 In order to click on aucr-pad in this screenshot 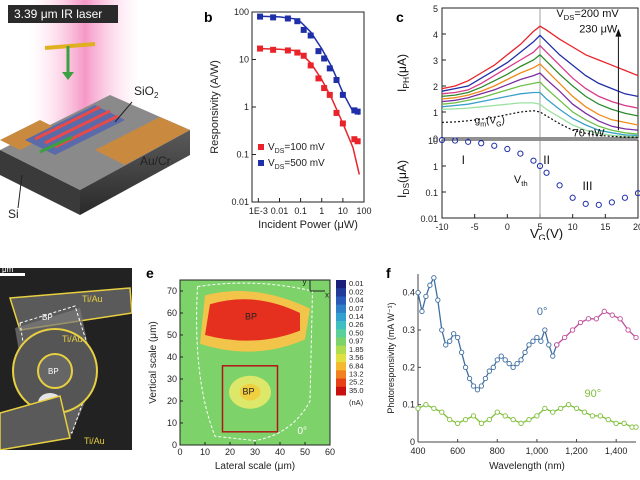, I will do `click(142, 141)`.